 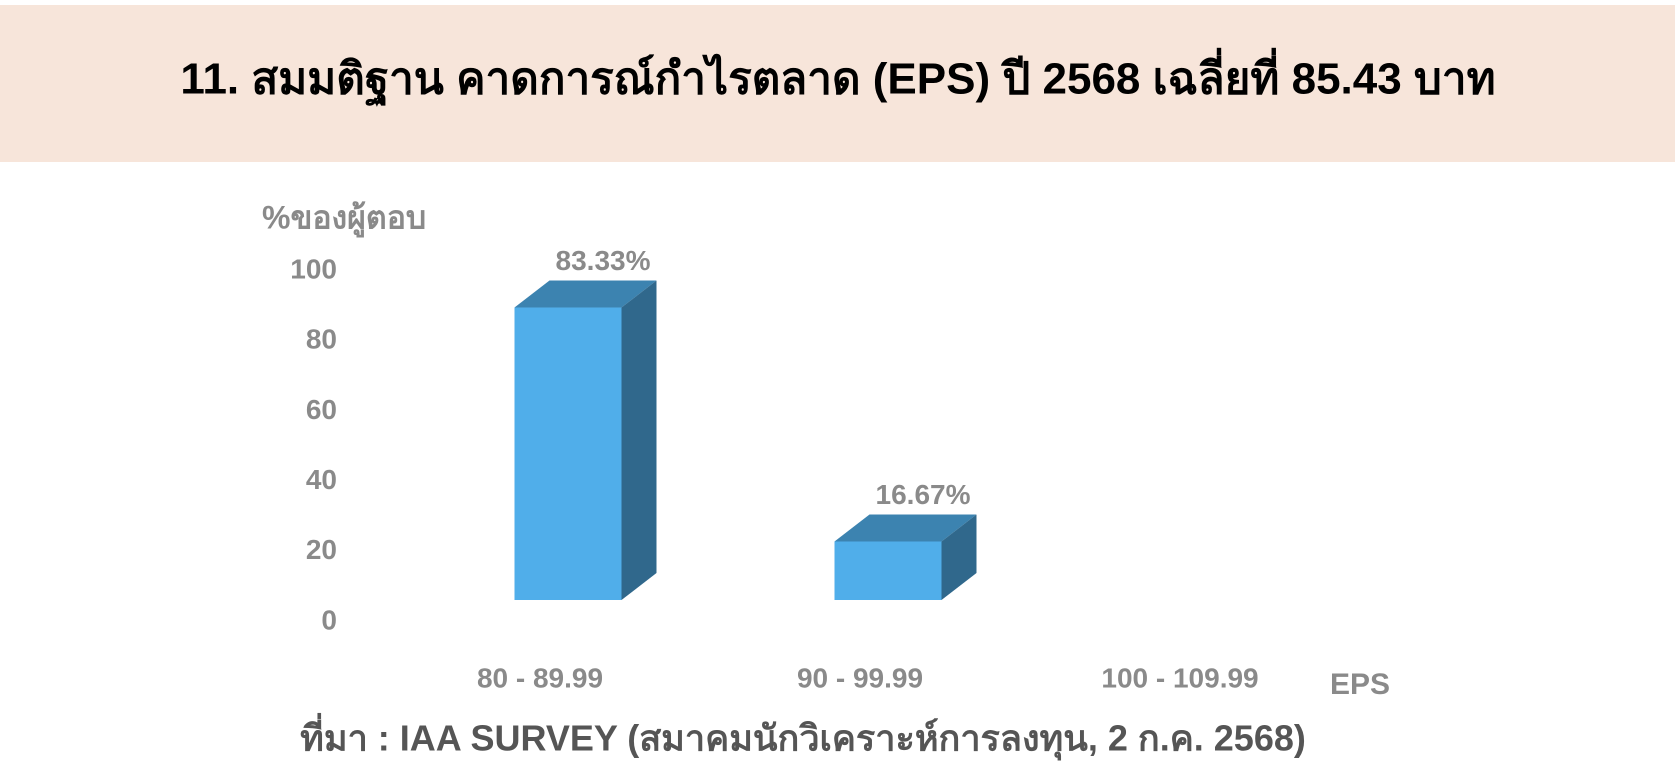 I want to click on y-tick-label: 20, so click(x=321, y=549).